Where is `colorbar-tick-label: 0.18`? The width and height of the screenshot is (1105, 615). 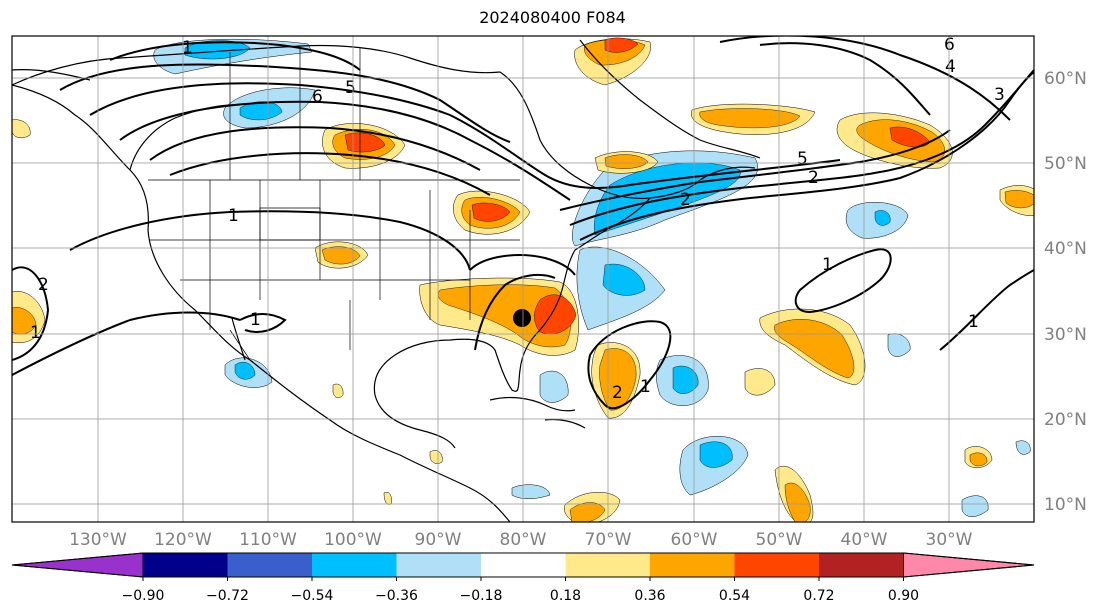
colorbar-tick-label: 0.18 is located at coordinates (565, 596).